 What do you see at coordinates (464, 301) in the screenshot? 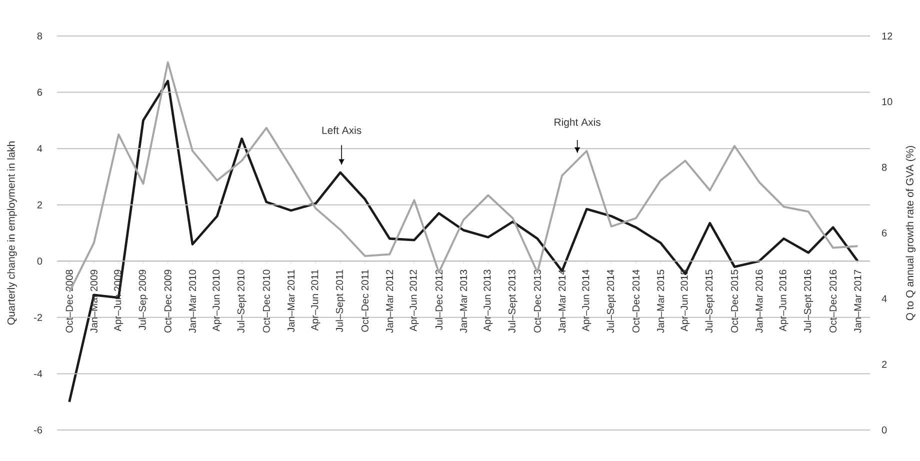
I see `x-tick-label: Jan–Mar 2013` at bounding box center [464, 301].